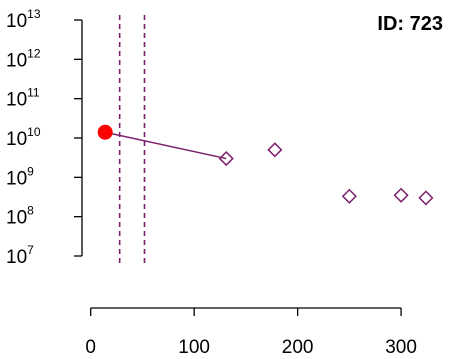 The image size is (460, 359). I want to click on connector-line-group, so click(165, 145).